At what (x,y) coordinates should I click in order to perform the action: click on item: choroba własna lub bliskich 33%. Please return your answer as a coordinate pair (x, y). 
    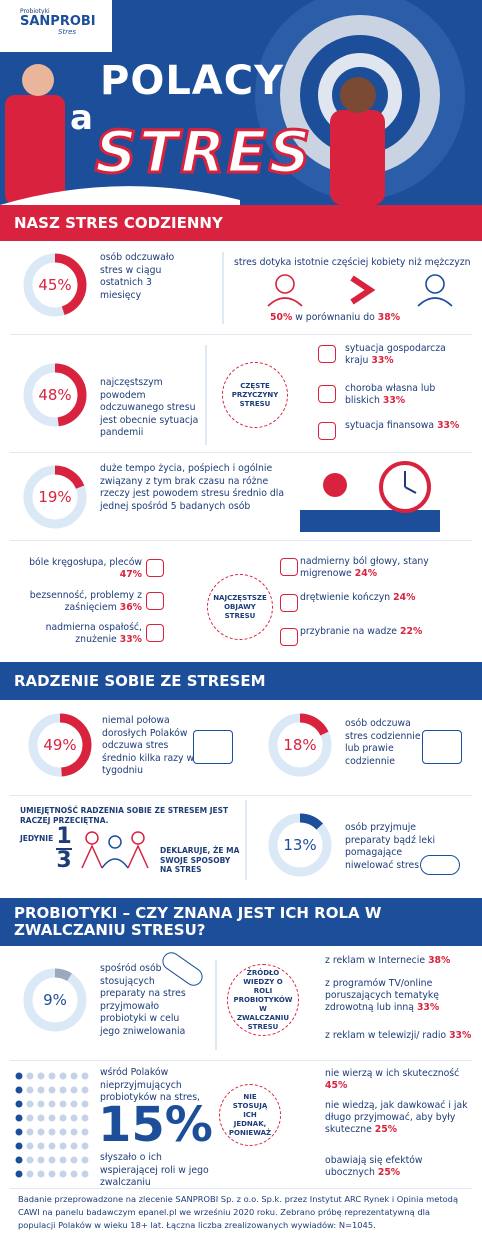
    Looking at the image, I should click on (402, 395).